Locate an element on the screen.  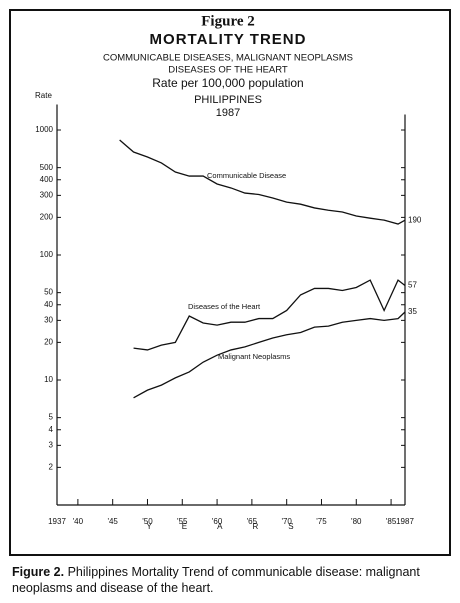
x-tick-label: '85 is located at coordinates (391, 521).